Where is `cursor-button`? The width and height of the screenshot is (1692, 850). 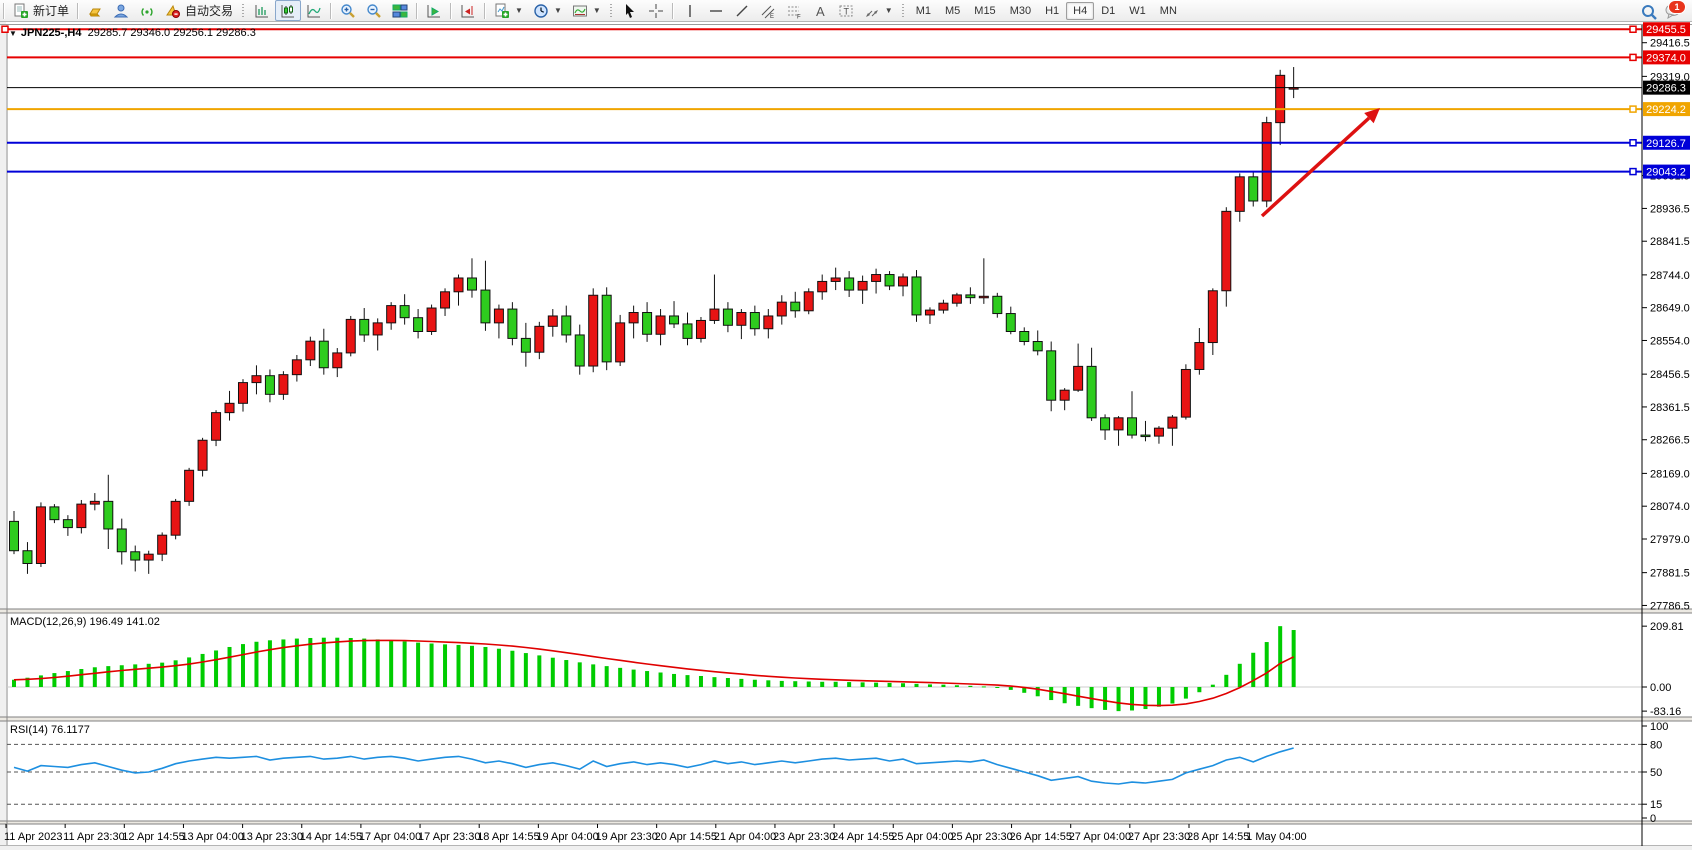 cursor-button is located at coordinates (630, 10).